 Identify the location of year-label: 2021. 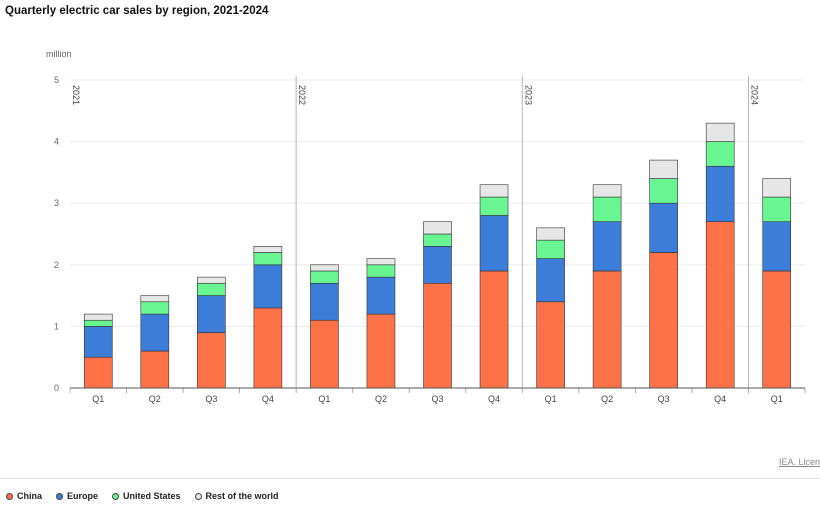
(76, 95).